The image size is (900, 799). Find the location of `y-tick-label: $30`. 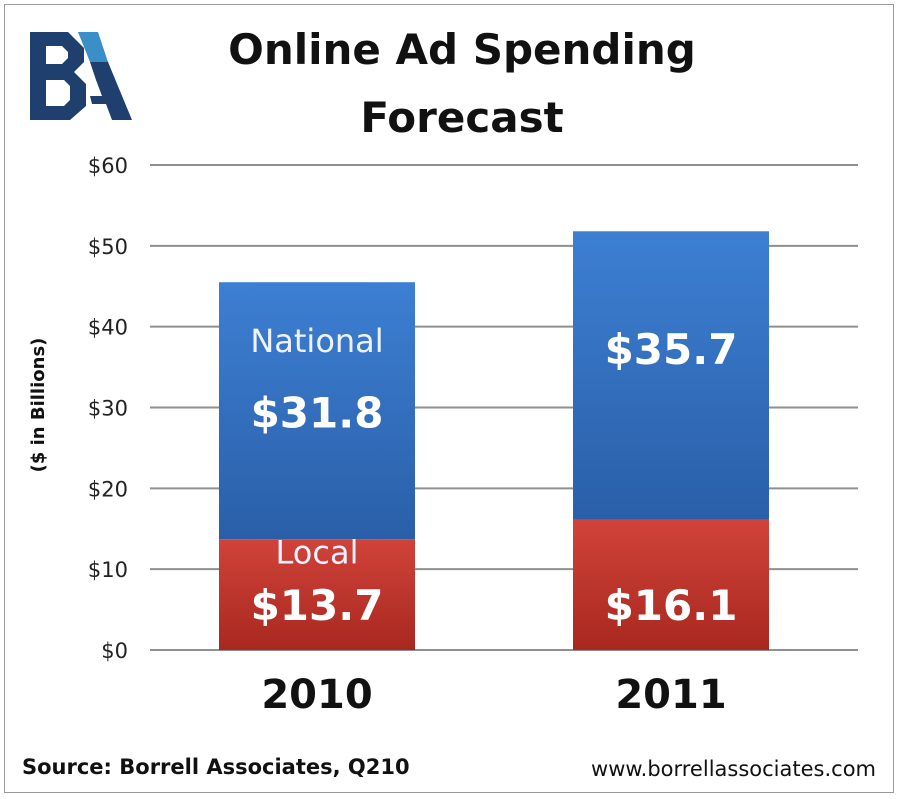

y-tick-label: $30 is located at coordinates (108, 409).